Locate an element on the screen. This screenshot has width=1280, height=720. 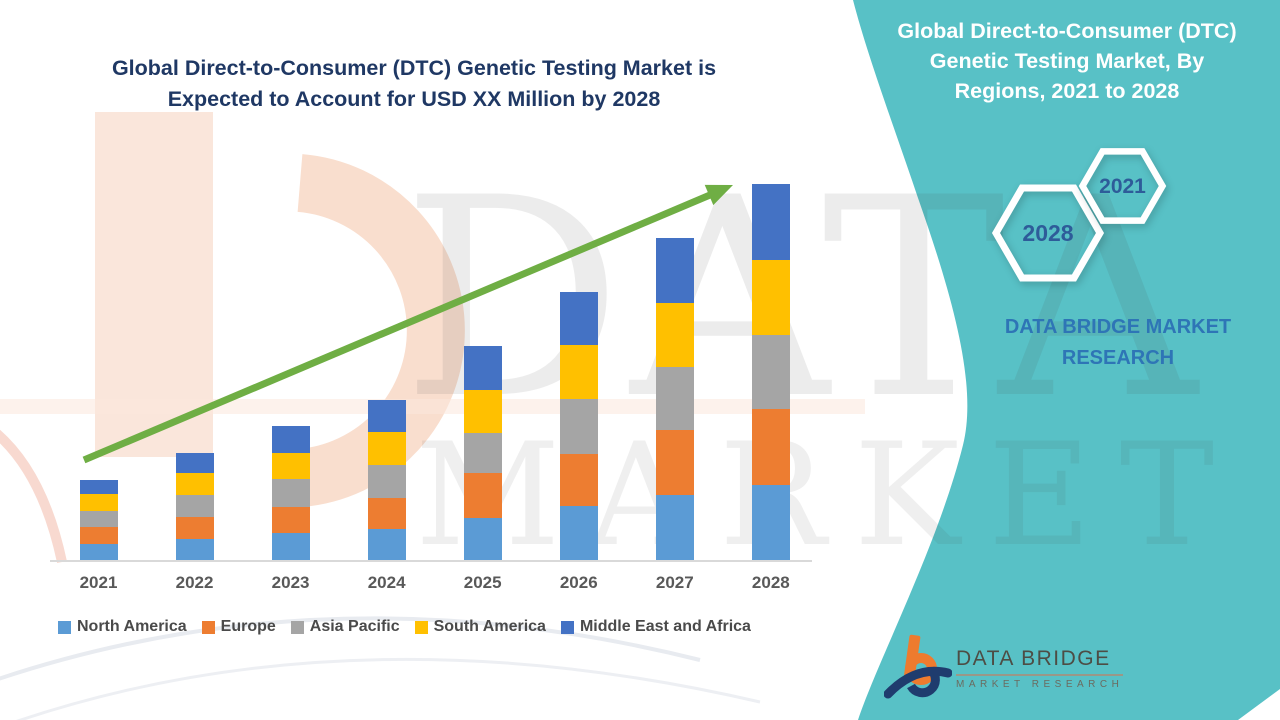
bar-2022 is located at coordinates (194, 280).